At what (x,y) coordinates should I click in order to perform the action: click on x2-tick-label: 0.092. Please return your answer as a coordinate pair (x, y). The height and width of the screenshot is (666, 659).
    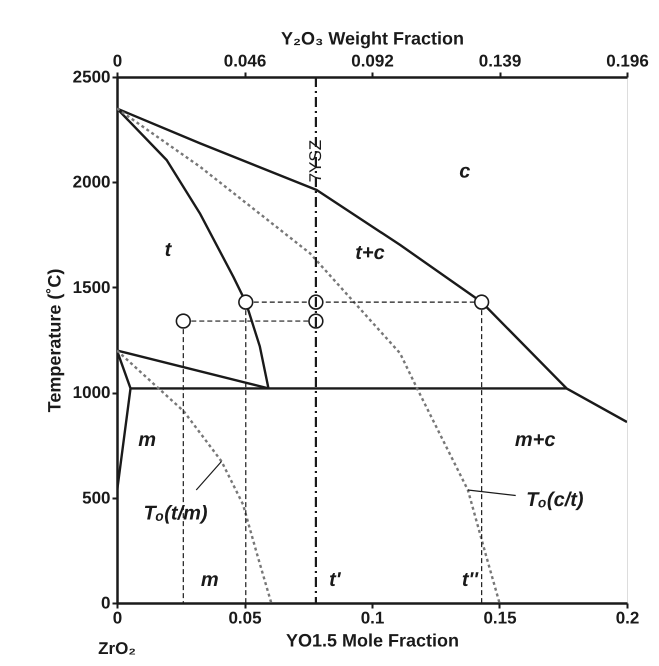
    Looking at the image, I should click on (372, 61).